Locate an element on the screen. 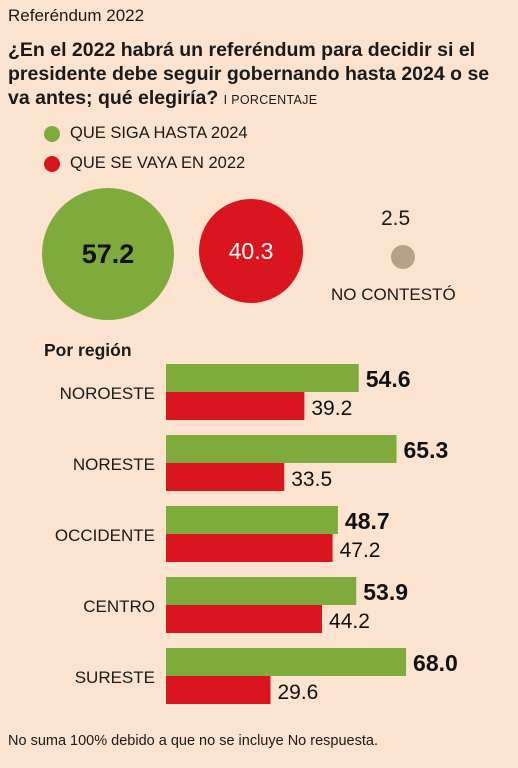 This screenshot has height=768, width=518. no-contesto-label: NO CONTESTÓ is located at coordinates (393, 294).